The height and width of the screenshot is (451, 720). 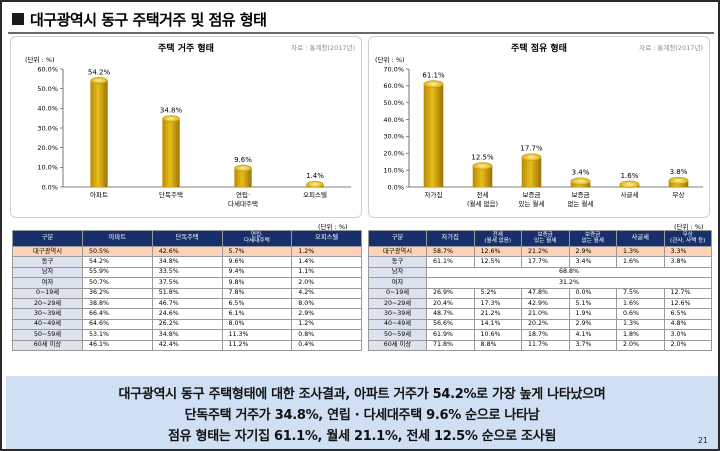 I want to click on table-row: 대구광역시 50.5% 42.6% 5.7% 1.2%, so click(x=187, y=251).